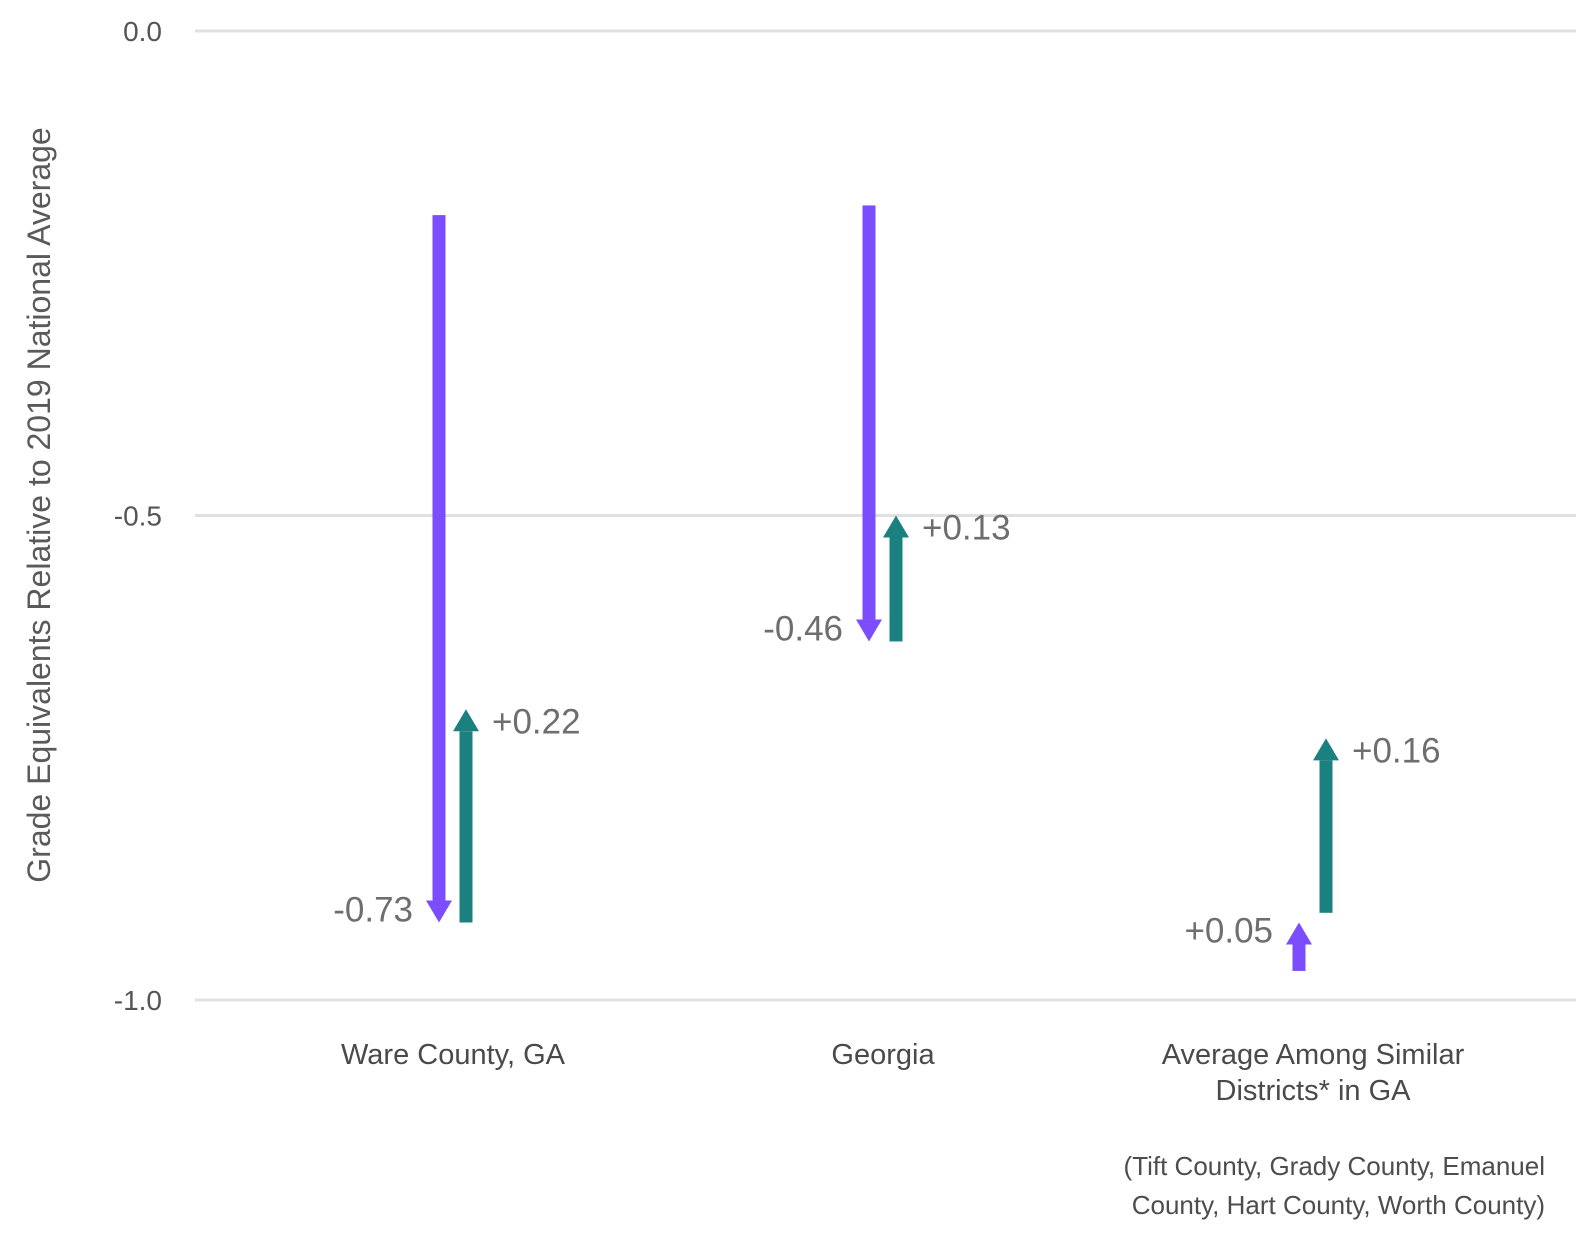 The image size is (1576, 1235). What do you see at coordinates (1228, 930) in the screenshot?
I see `value-label: +0.05` at bounding box center [1228, 930].